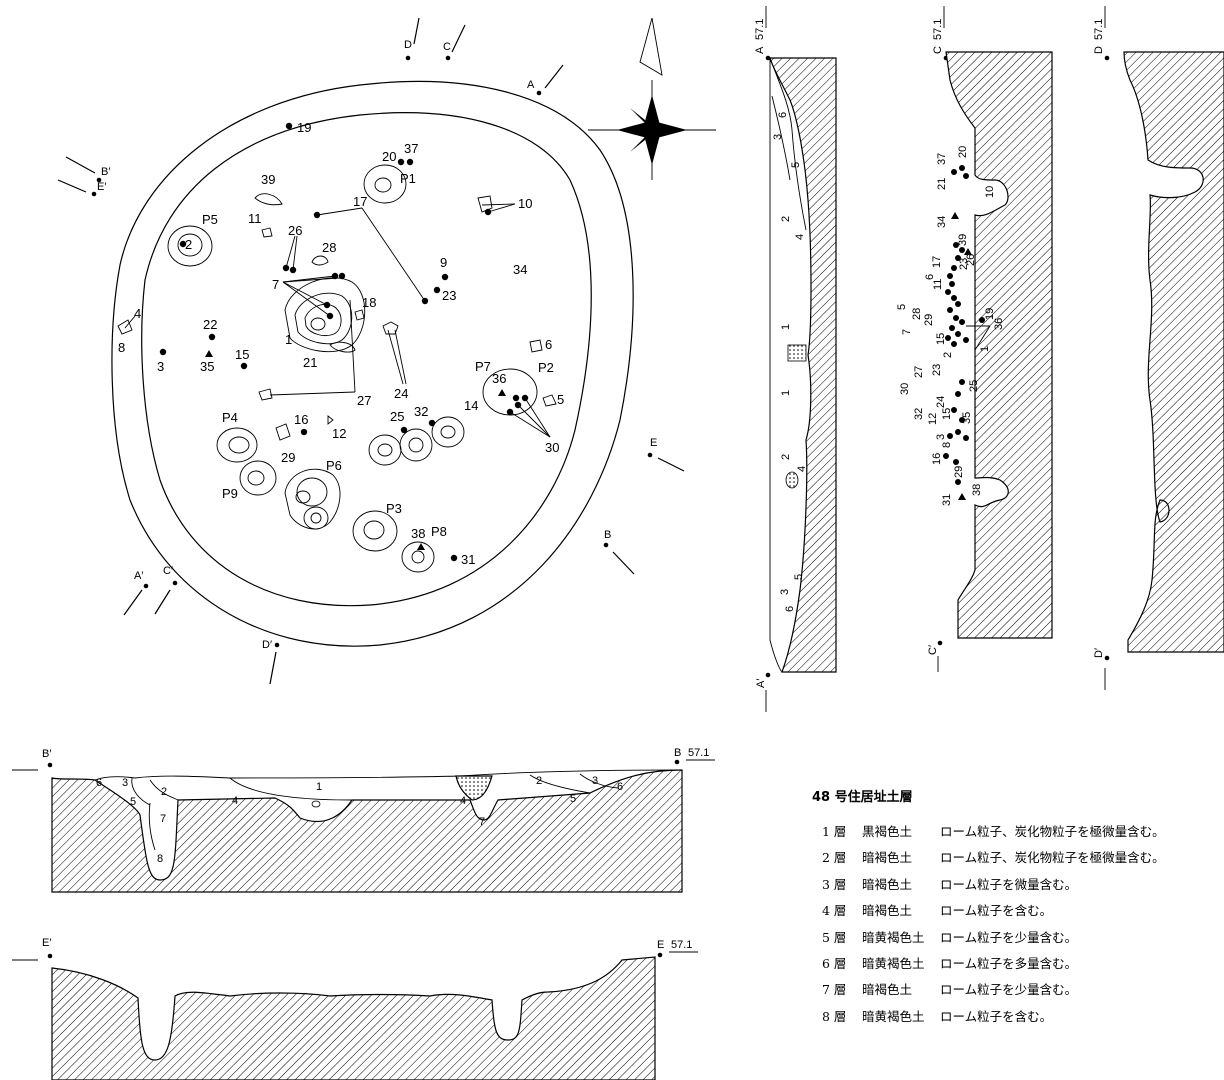 Image resolution: width=1224 pixels, height=1080 pixels. What do you see at coordinates (1158, 348) in the screenshot?
I see `section-d: D 57.1 D′` at bounding box center [1158, 348].